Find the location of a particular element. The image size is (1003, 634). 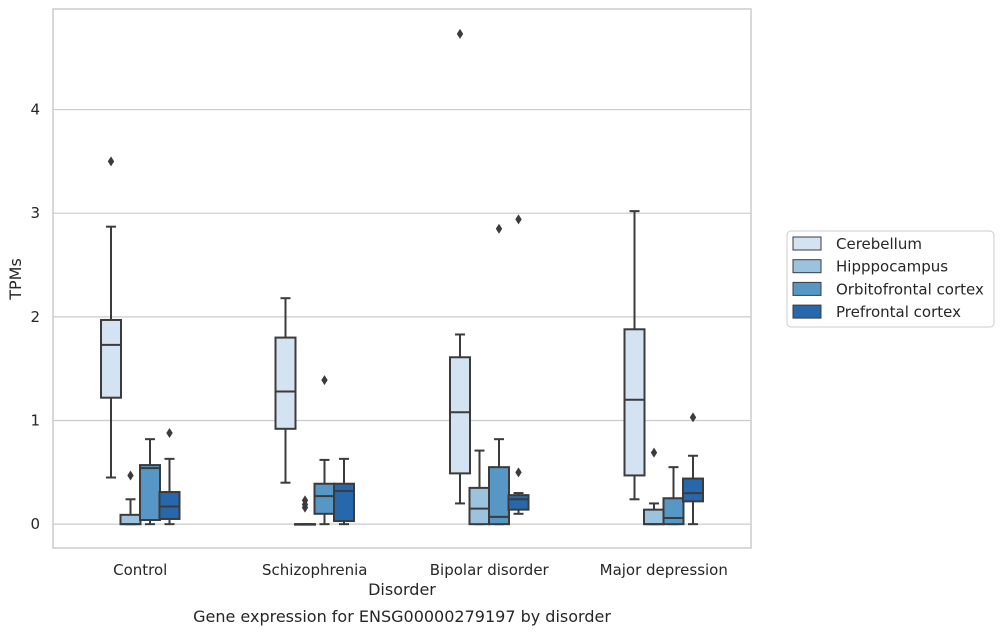

x-tick-label: Control is located at coordinates (140, 570).